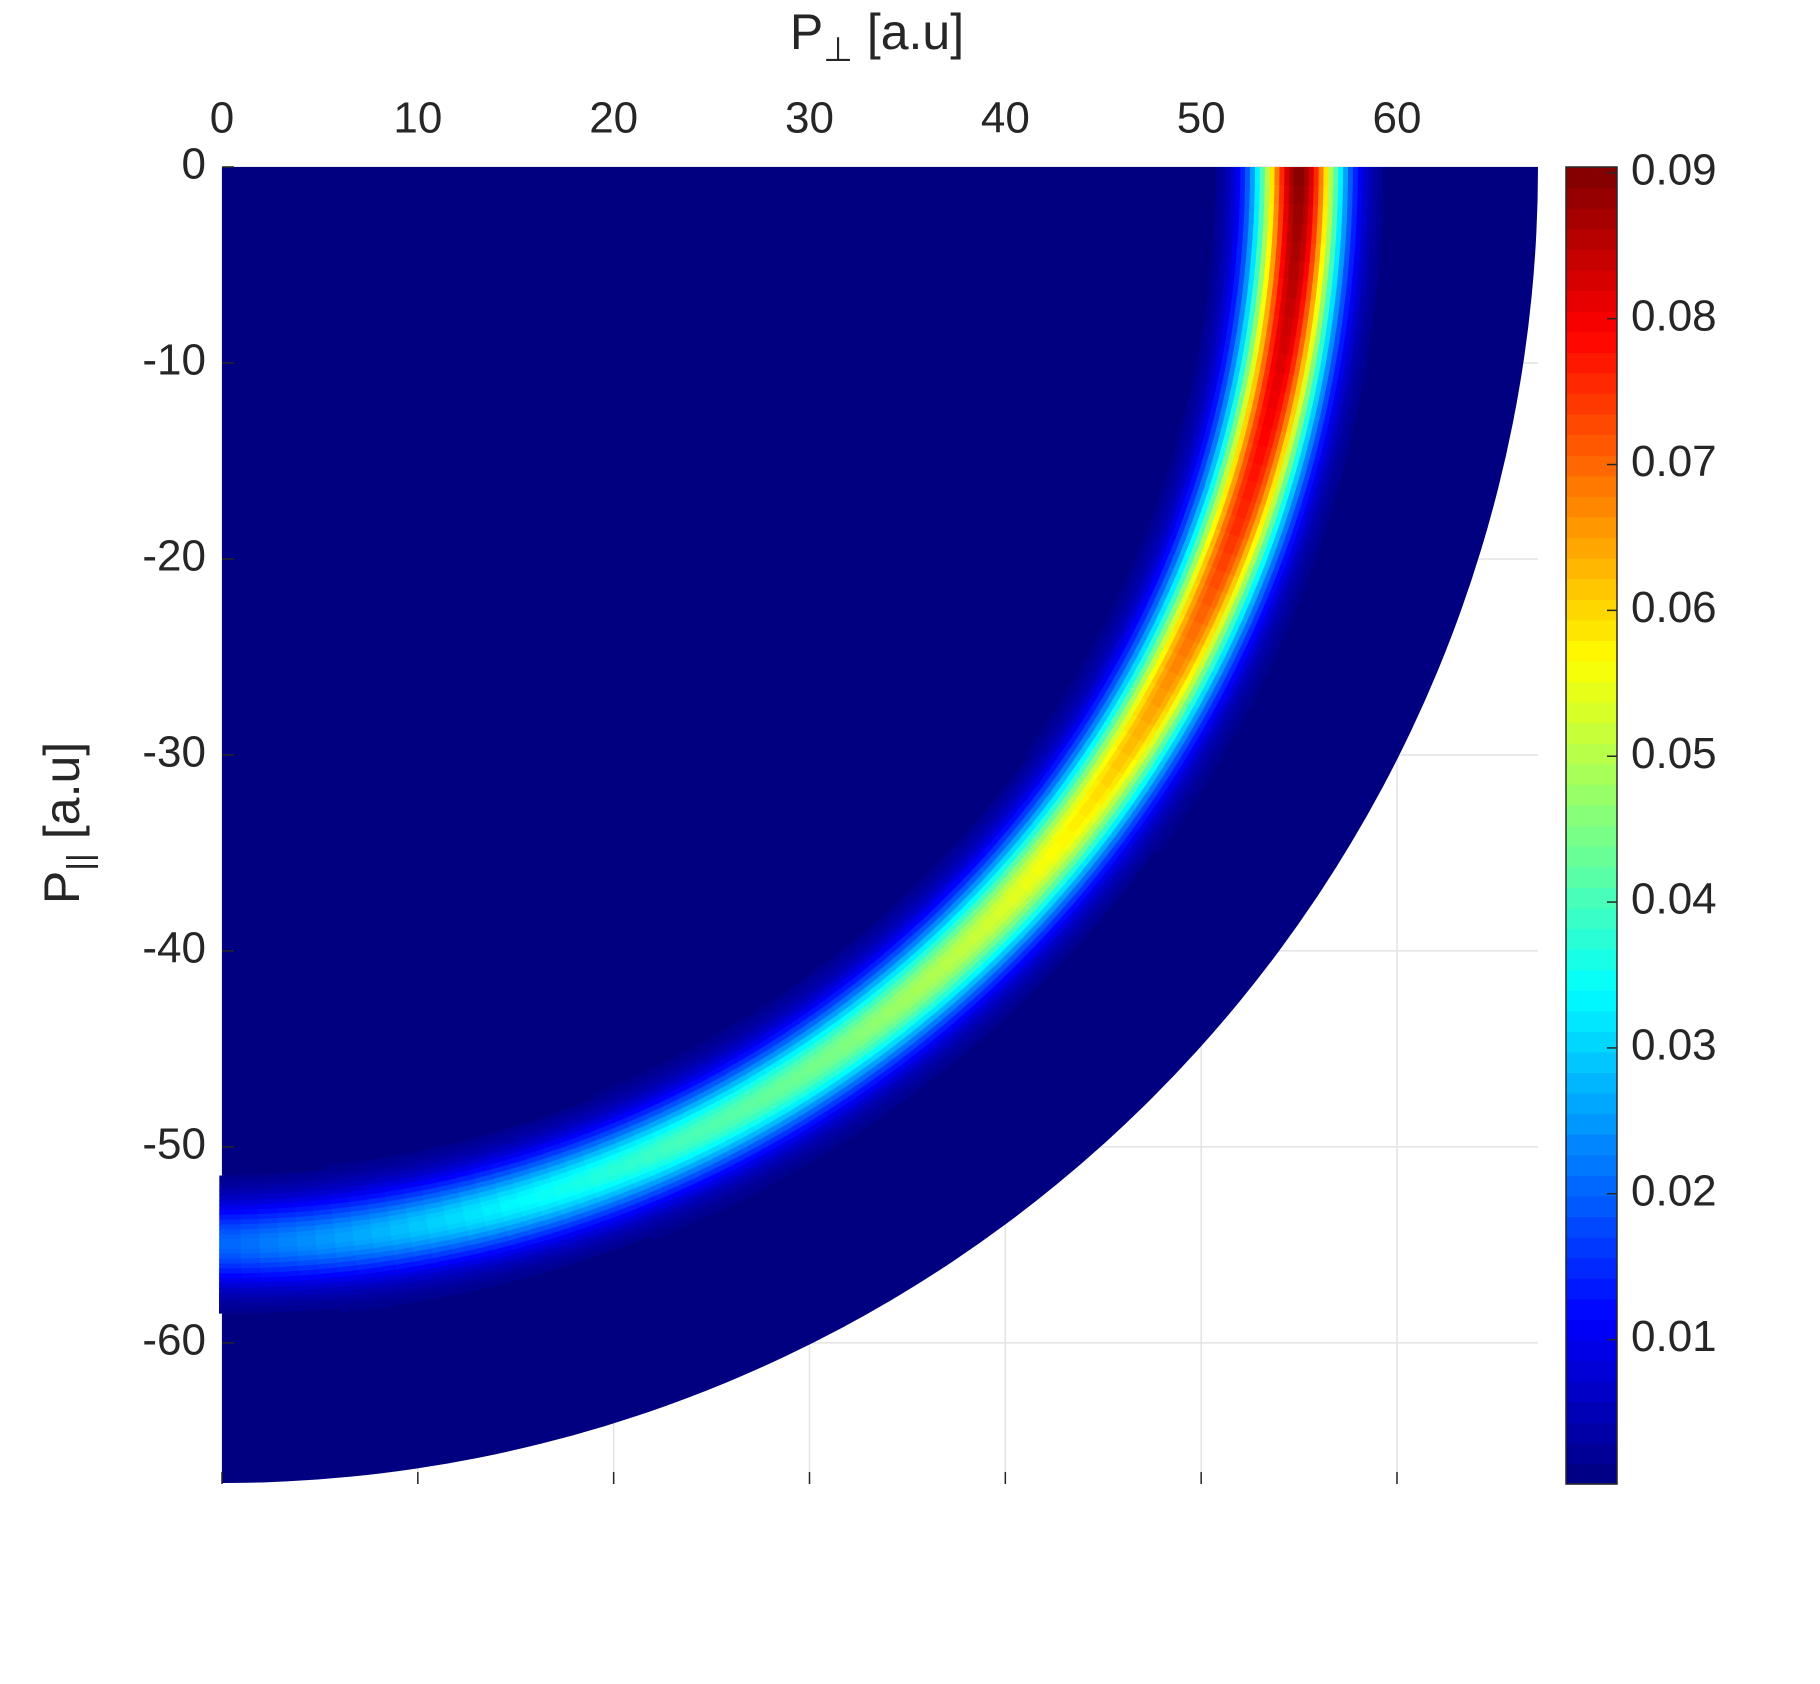 The height and width of the screenshot is (1684, 1820). What do you see at coordinates (877, 36) in the screenshot?
I see `x-axis-label: P⊥ [a.u]` at bounding box center [877, 36].